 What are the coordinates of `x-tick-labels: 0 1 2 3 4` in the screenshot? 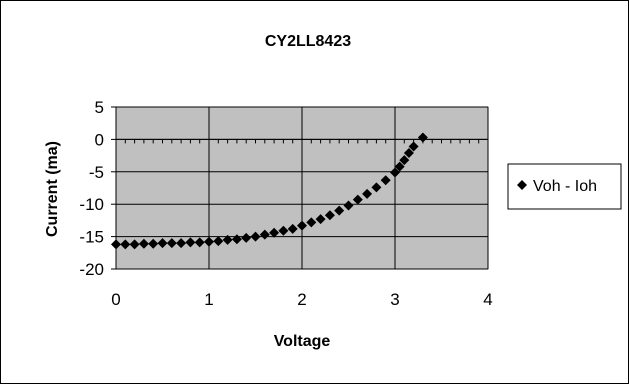 It's located at (301, 299).